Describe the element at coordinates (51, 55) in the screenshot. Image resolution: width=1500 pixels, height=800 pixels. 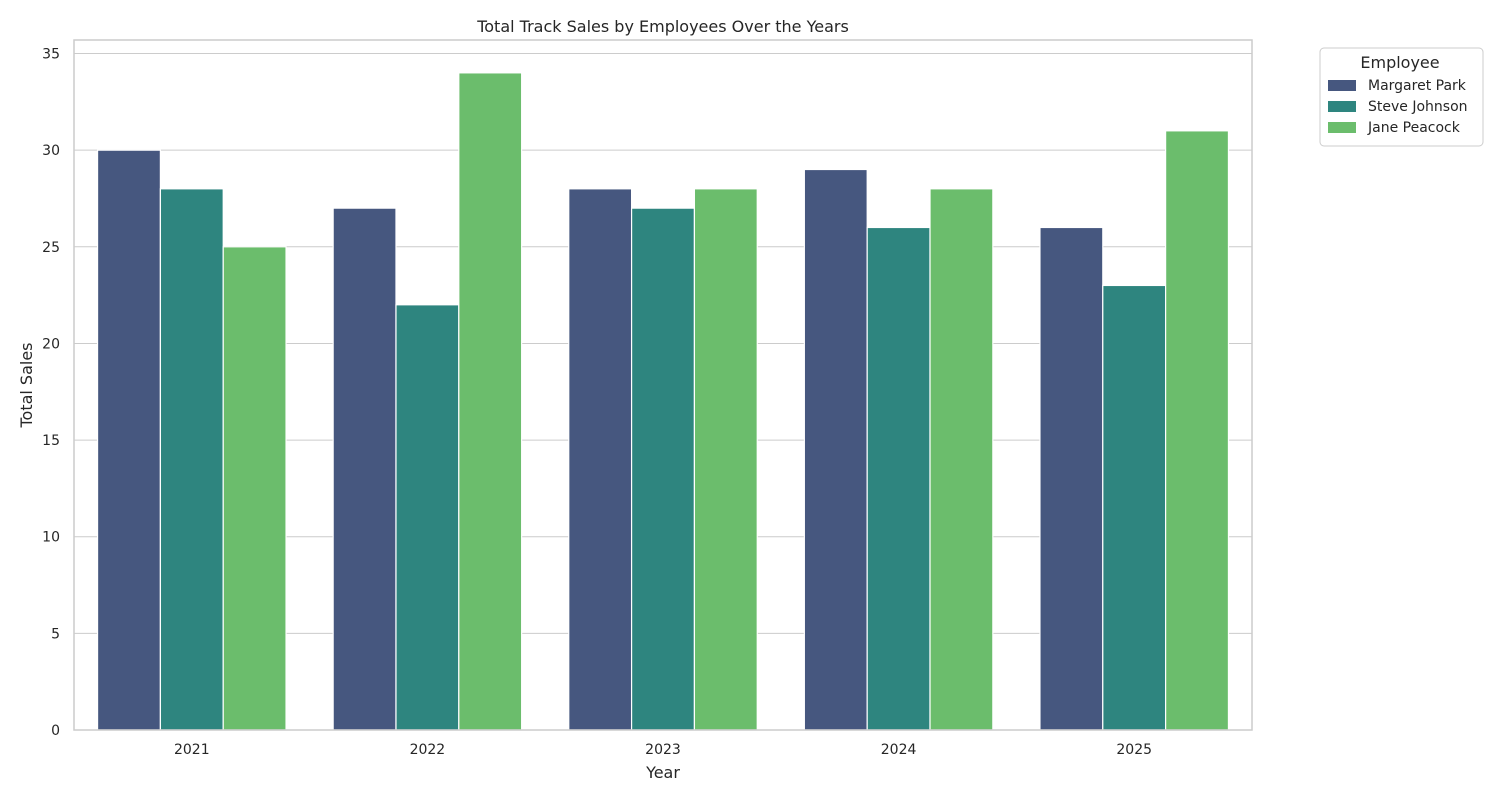
I see `y-tick-label: 35` at that location.